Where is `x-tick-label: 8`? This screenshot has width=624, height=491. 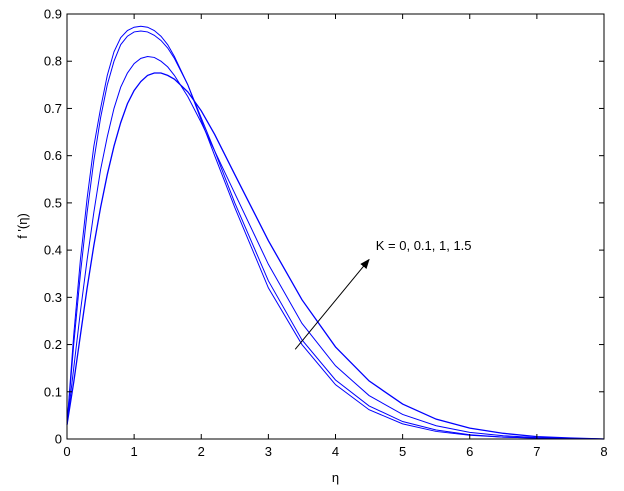
x-tick-label: 8 is located at coordinates (603, 451).